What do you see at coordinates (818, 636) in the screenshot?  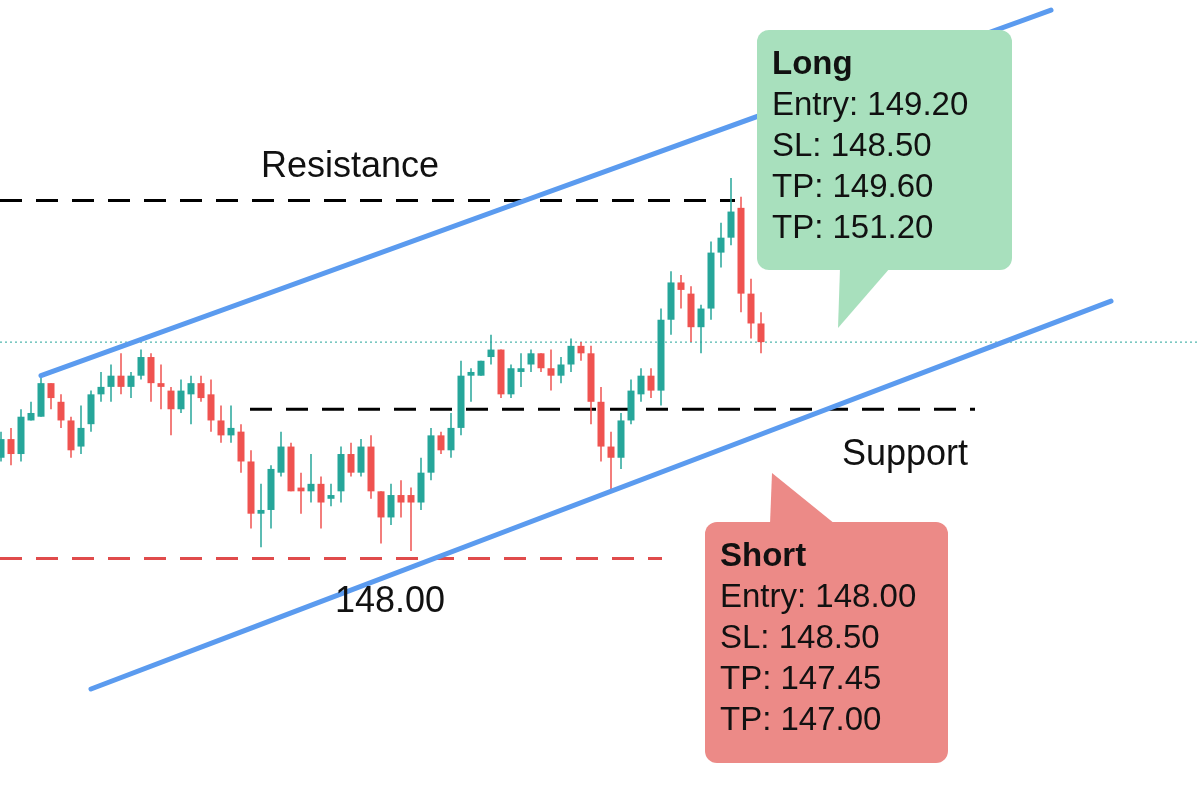 I see `annotation: Short Entry: 148.00 SL: 148.50 TP: 147.45 TP: 147.00` at bounding box center [818, 636].